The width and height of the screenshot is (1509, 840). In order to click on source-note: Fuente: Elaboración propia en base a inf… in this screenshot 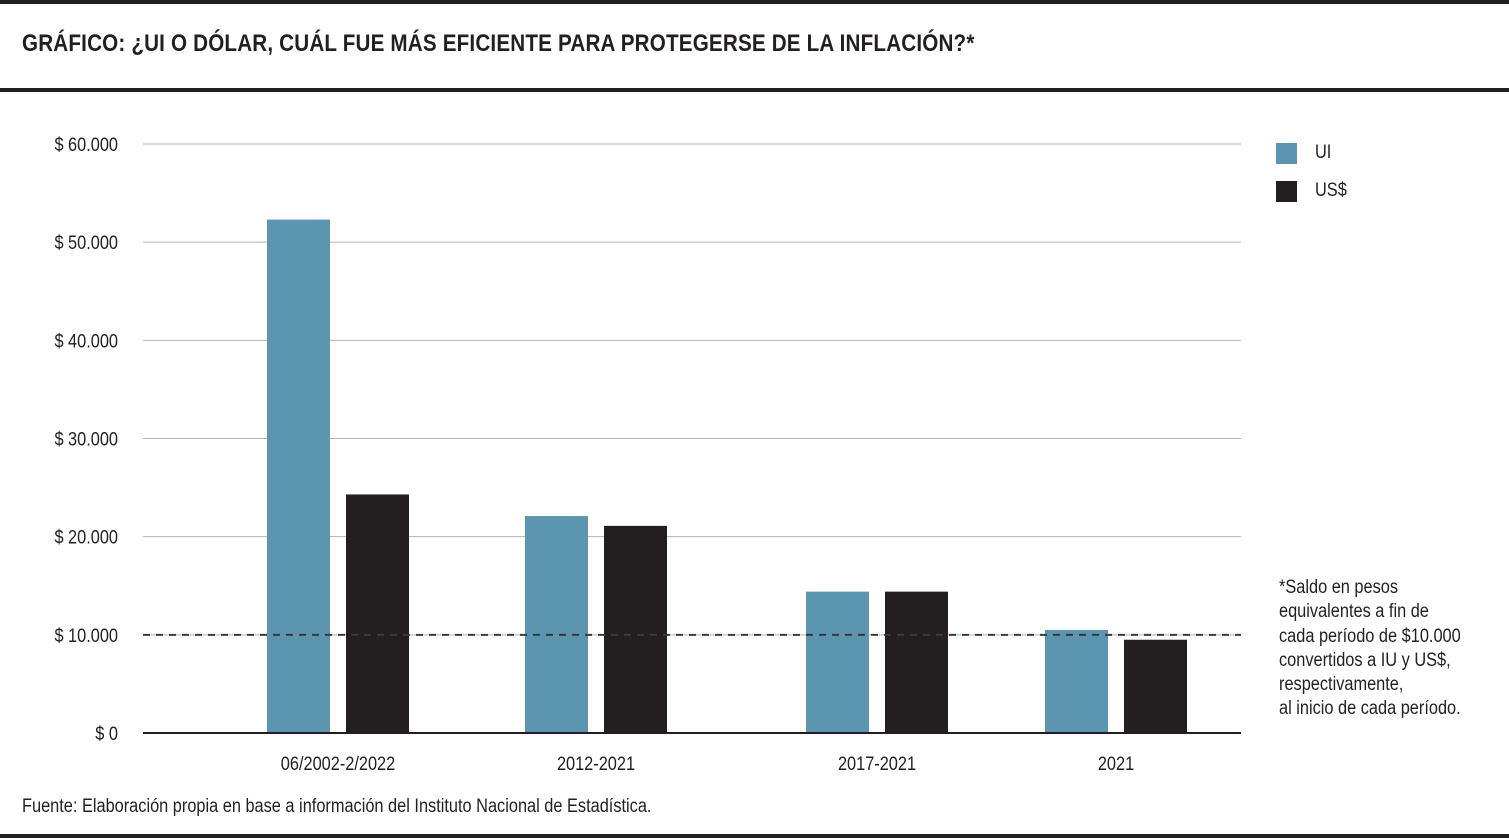, I will do `click(337, 806)`.